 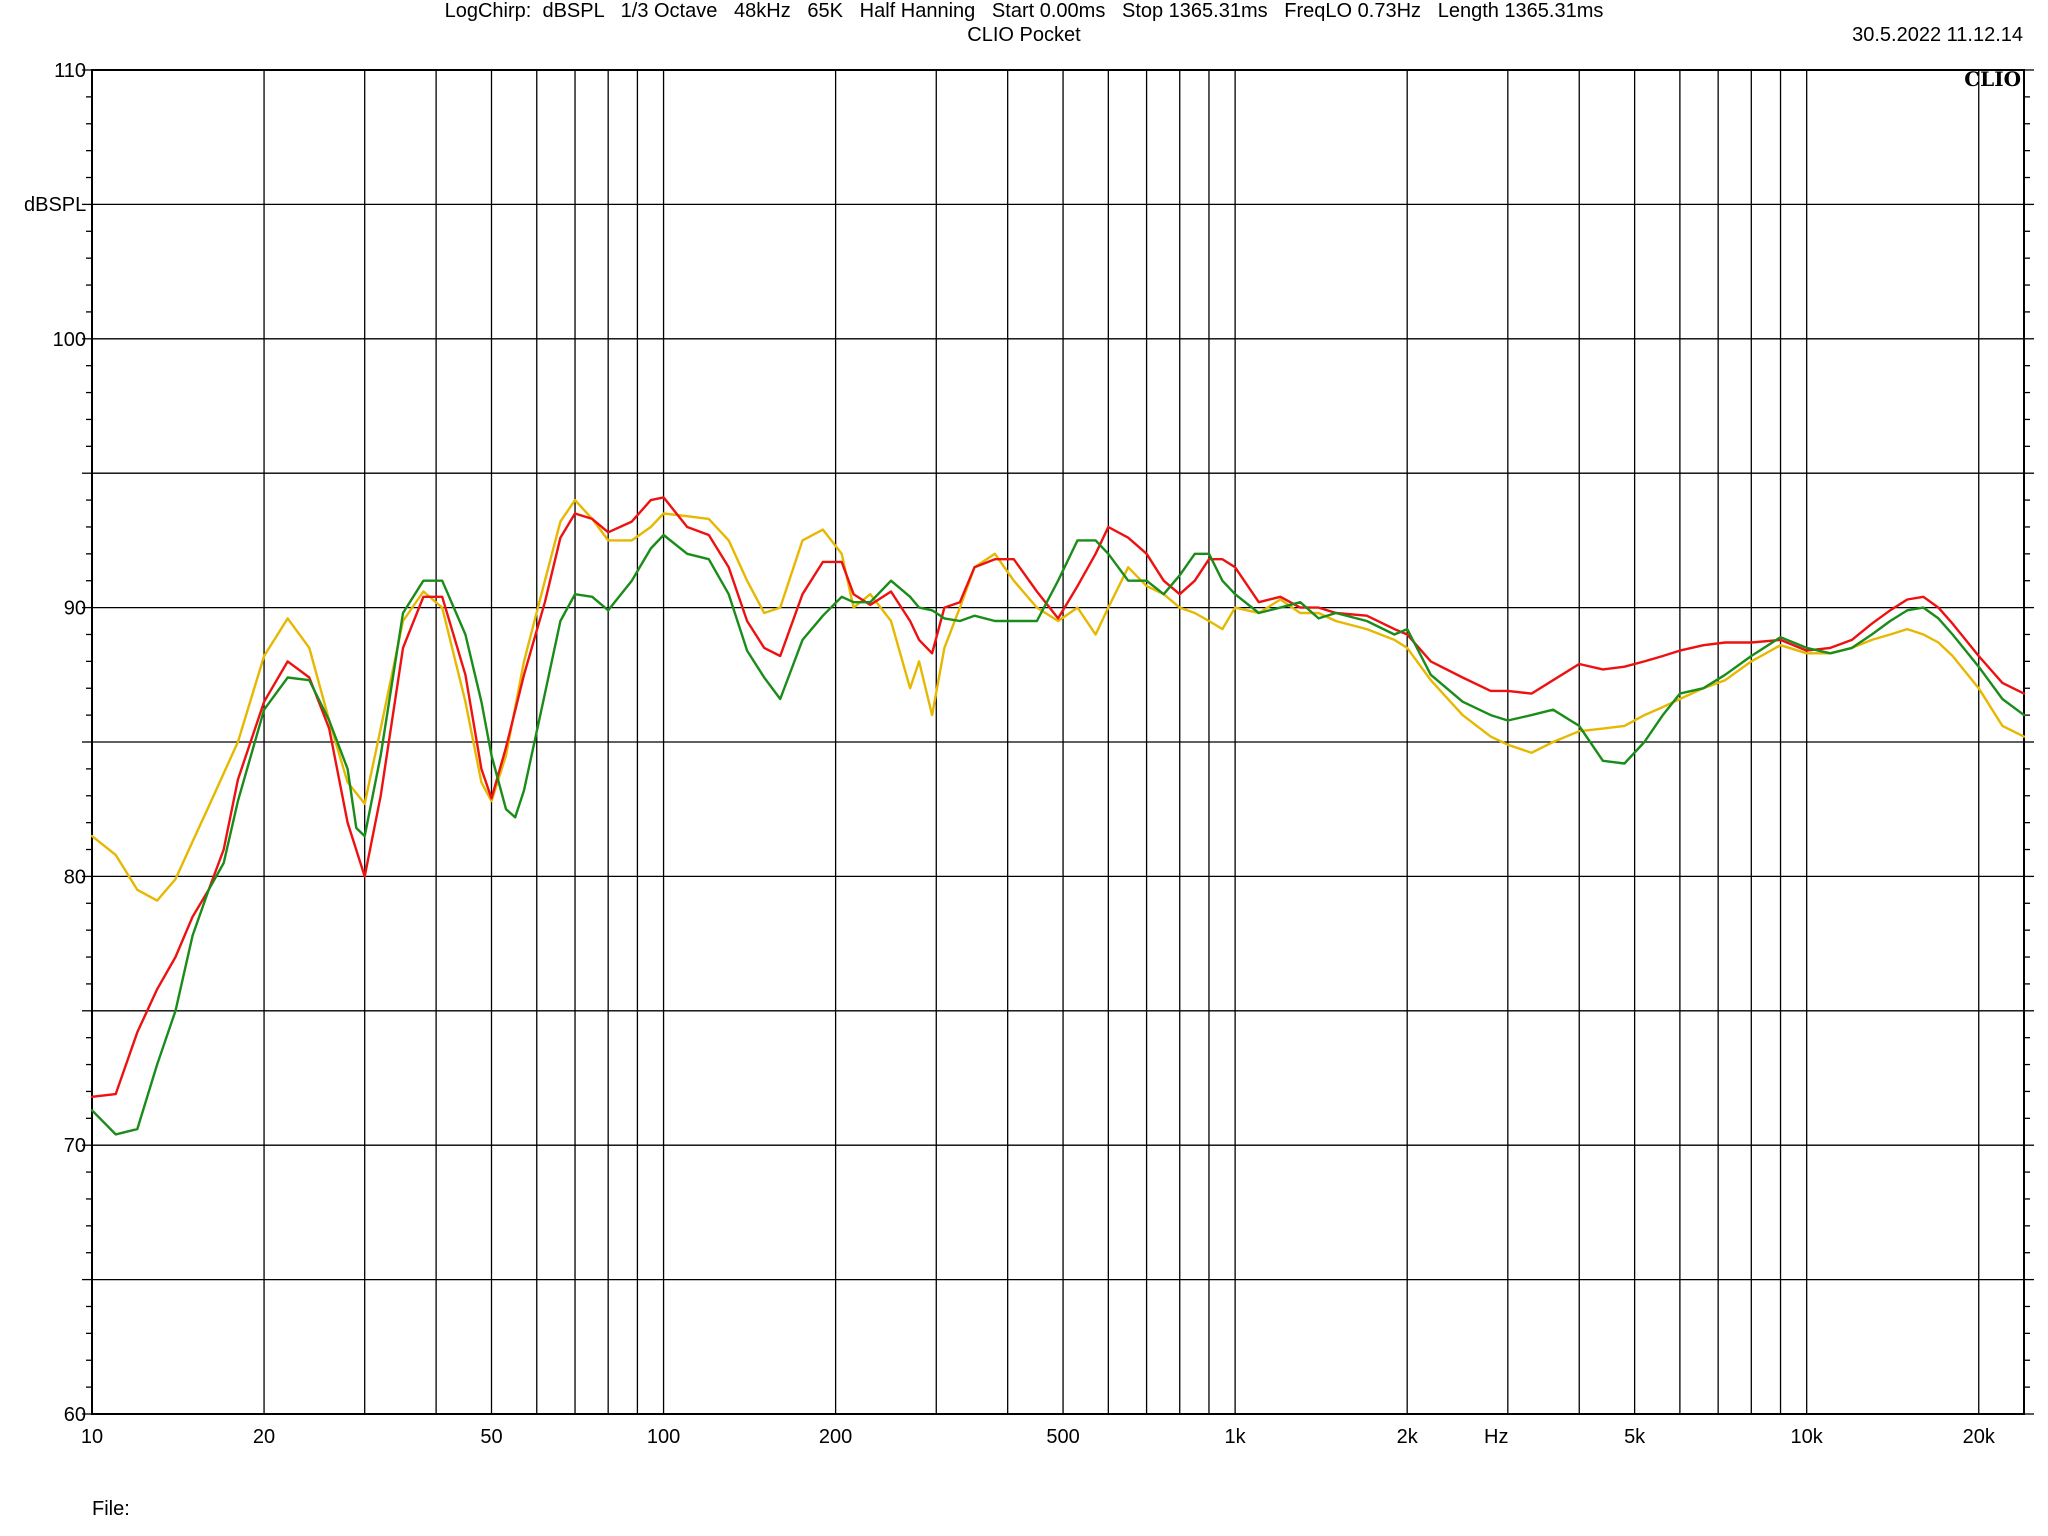 I want to click on x-tick-label: 50, so click(x=491, y=1437).